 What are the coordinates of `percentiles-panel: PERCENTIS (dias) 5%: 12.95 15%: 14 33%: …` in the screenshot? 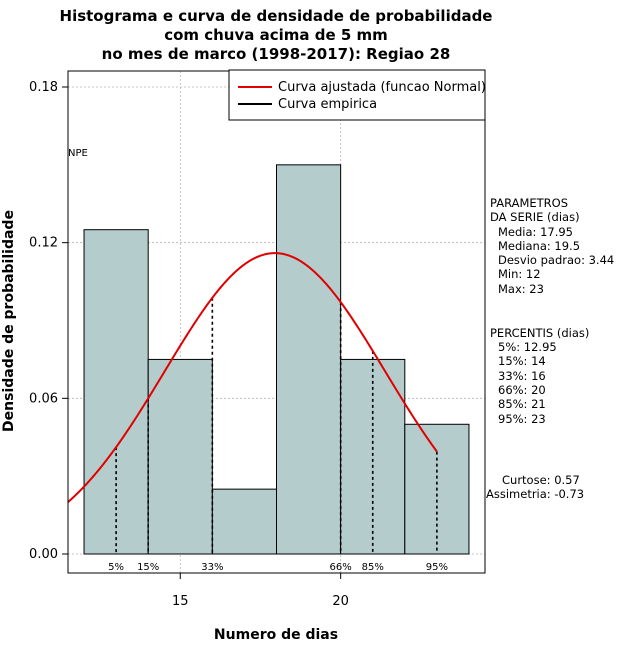 It's located at (539, 376).